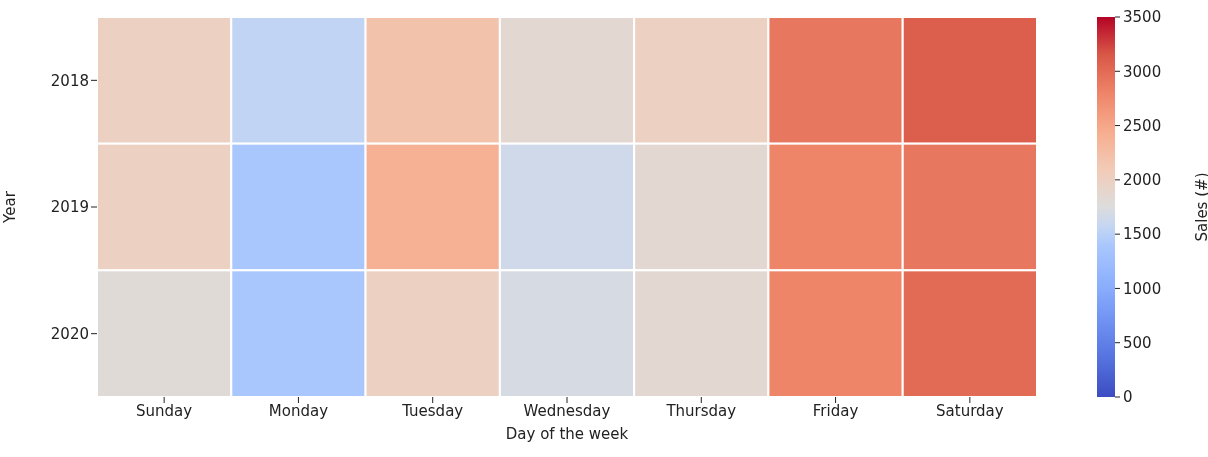 This screenshot has height=457, width=1208. I want to click on color-bar-label: 3000, so click(1142, 71).